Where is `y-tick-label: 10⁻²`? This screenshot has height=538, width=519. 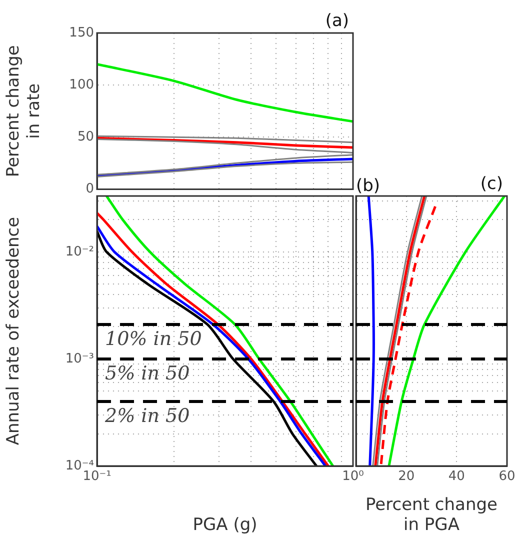
y-tick-label: 10⁻² is located at coordinates (79, 252).